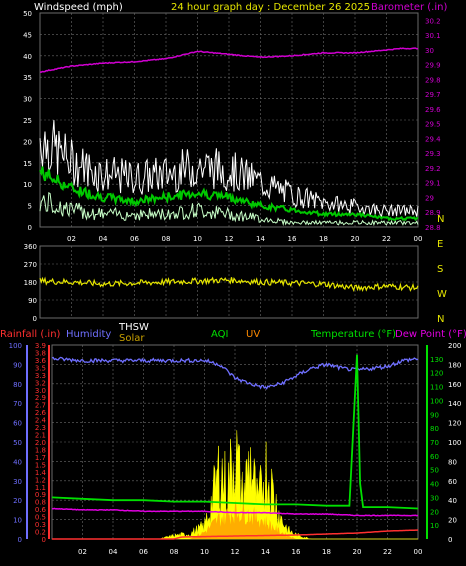  What do you see at coordinates (32, 301) in the screenshot?
I see `direction-tick: 90` at bounding box center [32, 301].